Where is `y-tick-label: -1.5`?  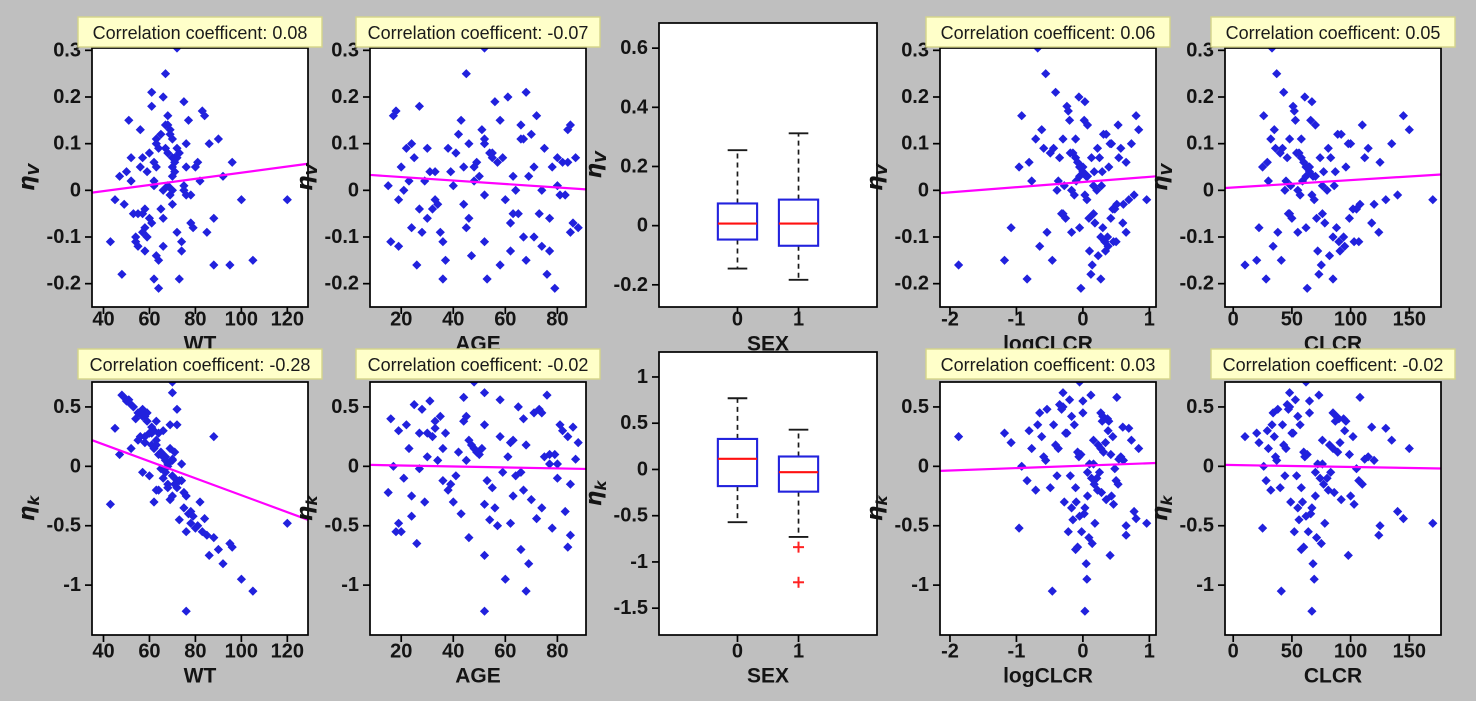 y-tick-label: -1.5 is located at coordinates (631, 608).